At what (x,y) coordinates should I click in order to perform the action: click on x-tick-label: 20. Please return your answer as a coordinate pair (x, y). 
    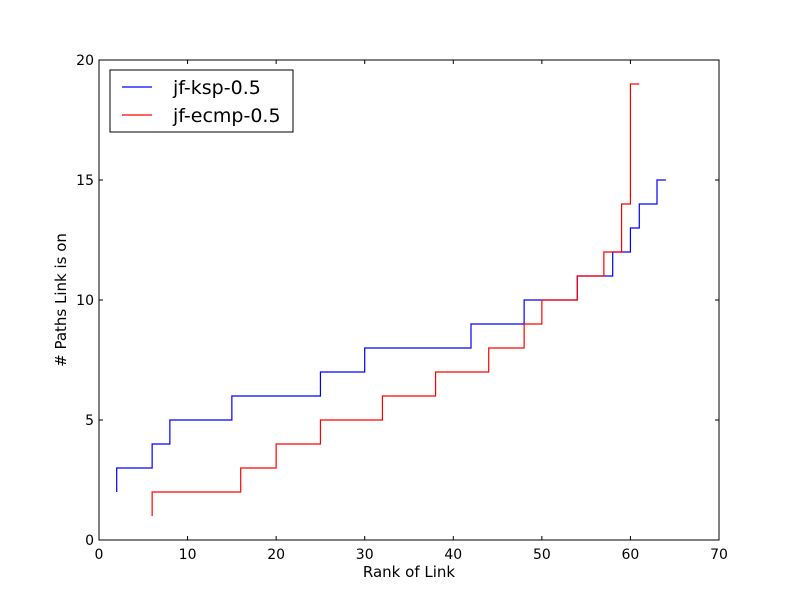
    Looking at the image, I should click on (276, 555).